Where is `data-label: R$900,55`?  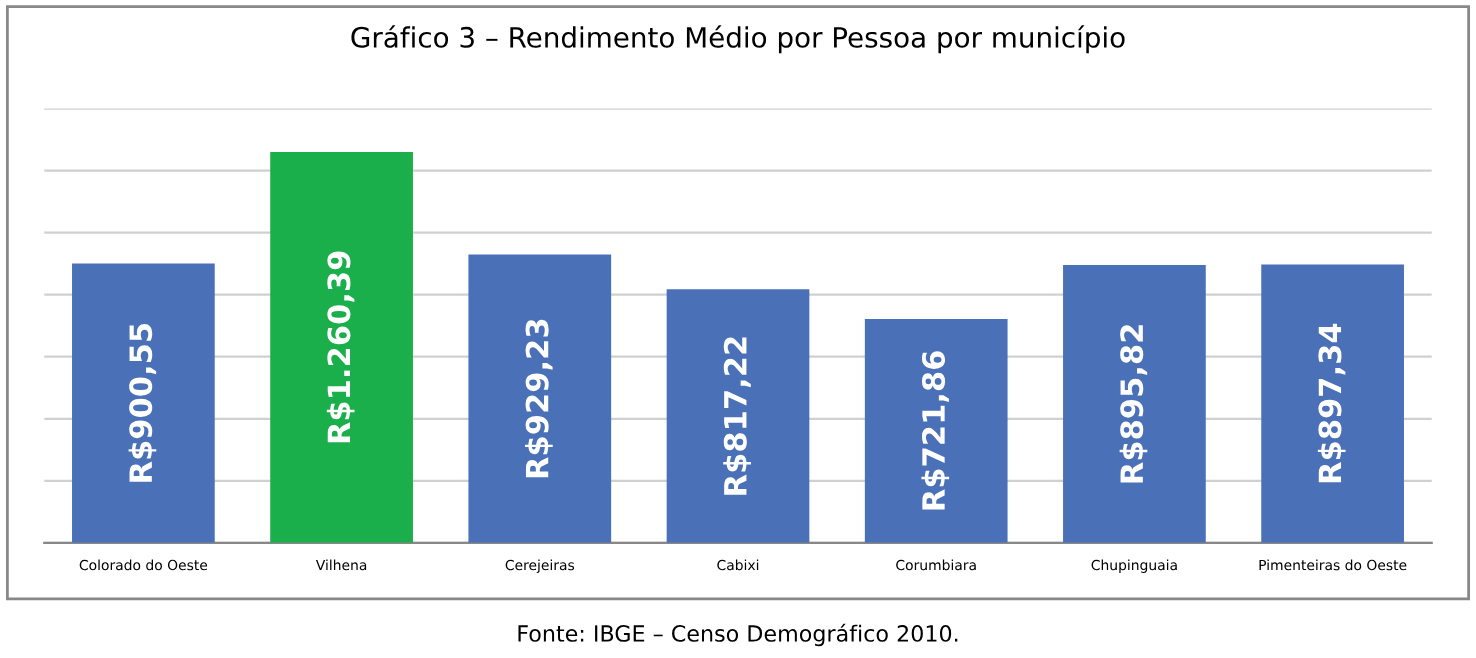
data-label: R$900,55 is located at coordinates (142, 402).